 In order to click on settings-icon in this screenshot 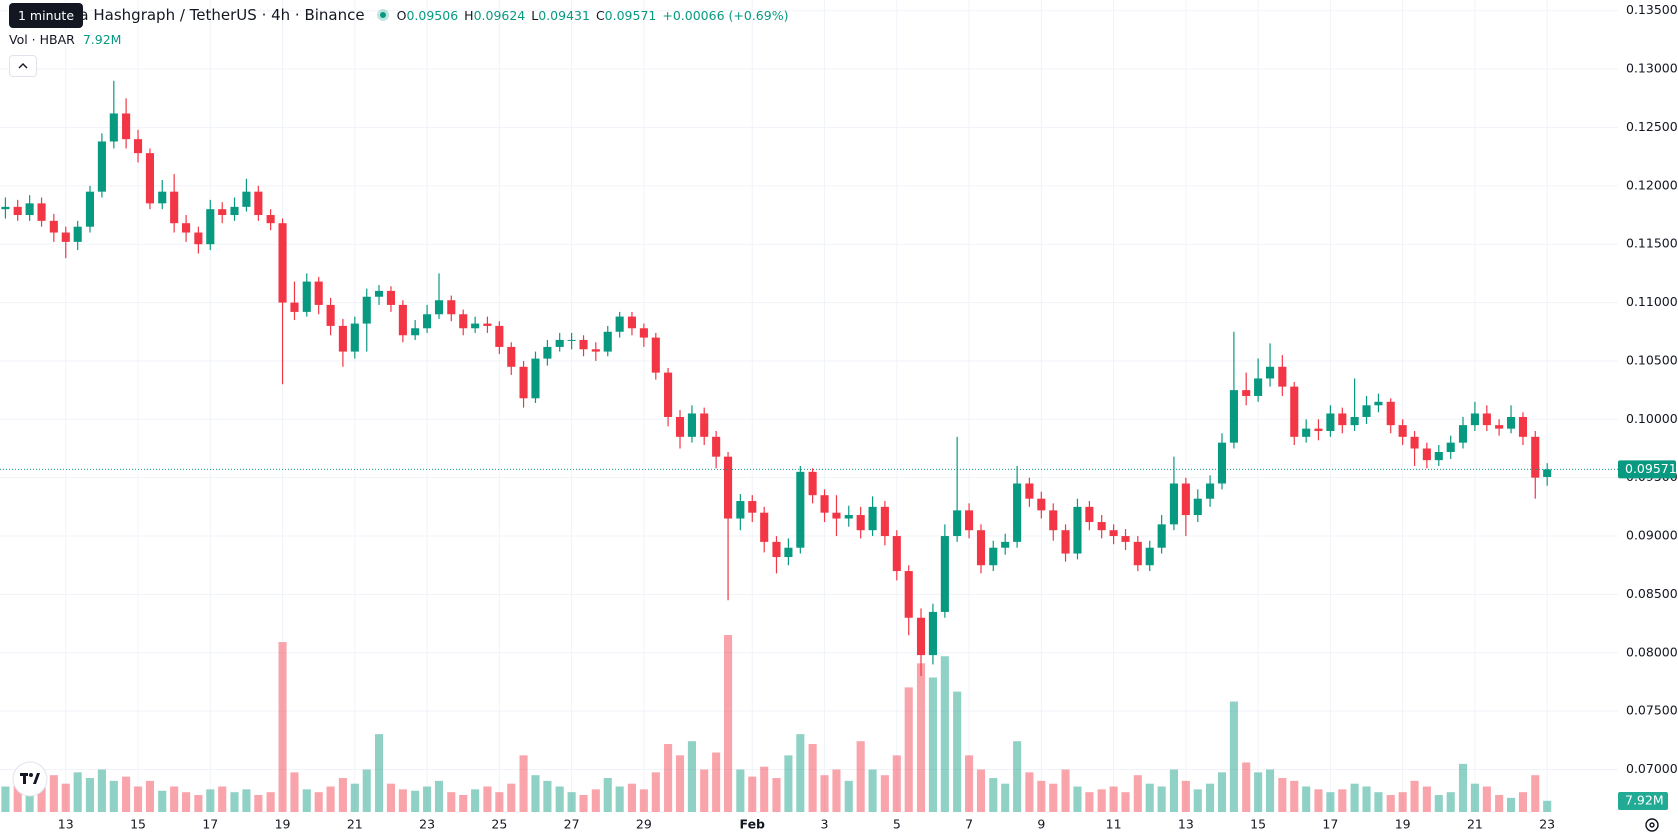, I will do `click(1652, 825)`.